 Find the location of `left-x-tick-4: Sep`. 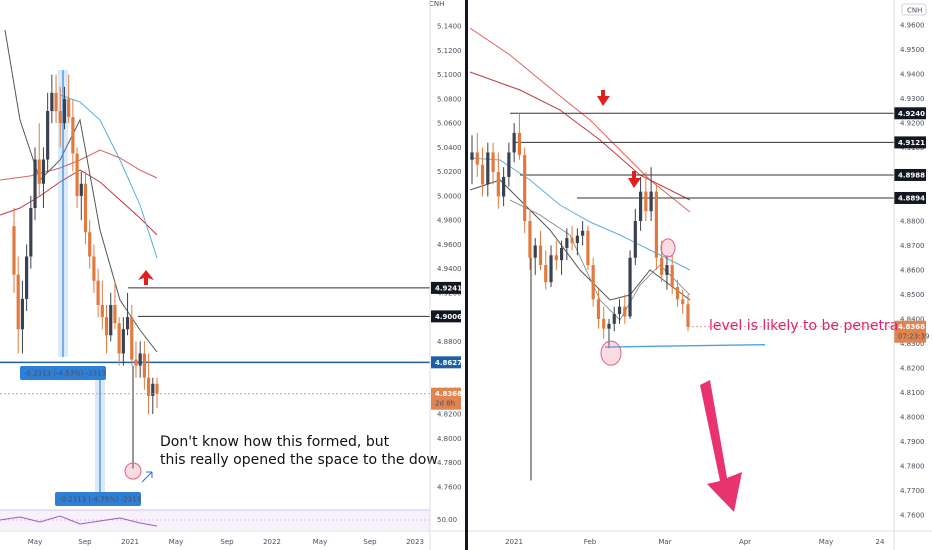

left-x-tick-4: Sep is located at coordinates (227, 542).